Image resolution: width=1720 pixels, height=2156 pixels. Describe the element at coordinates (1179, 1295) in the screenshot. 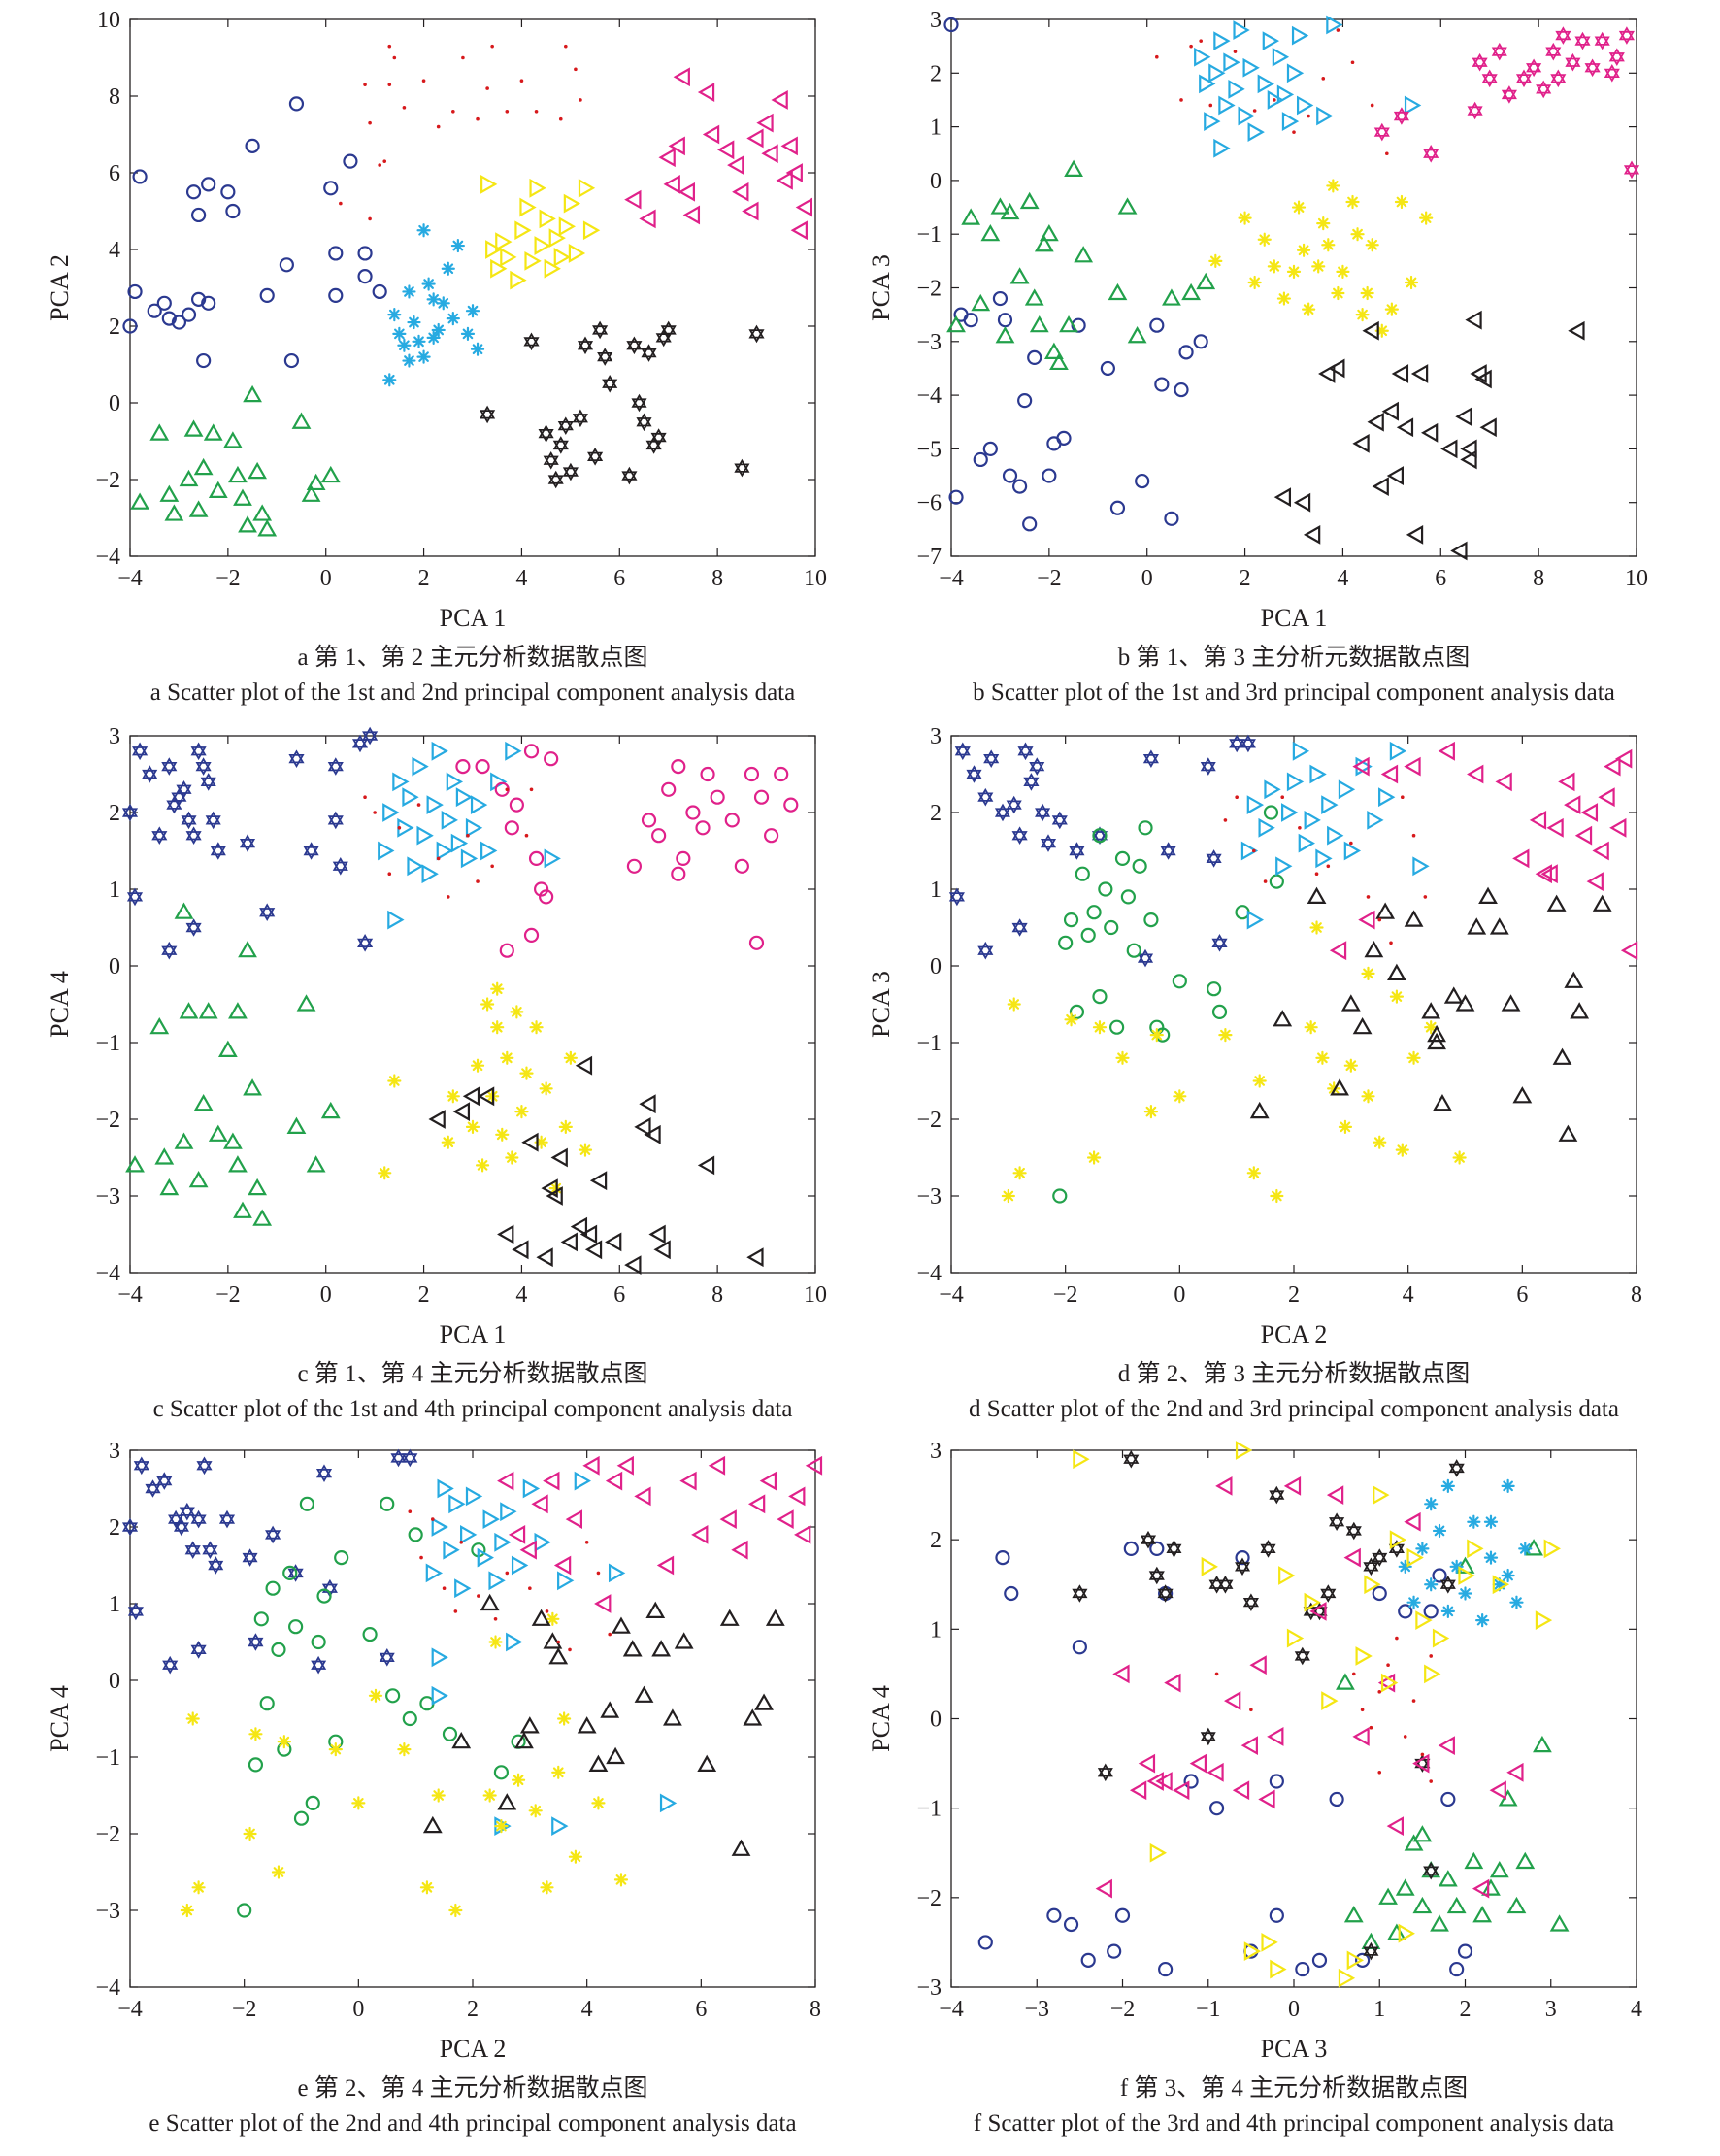

I see `x-tick-label: 0` at that location.